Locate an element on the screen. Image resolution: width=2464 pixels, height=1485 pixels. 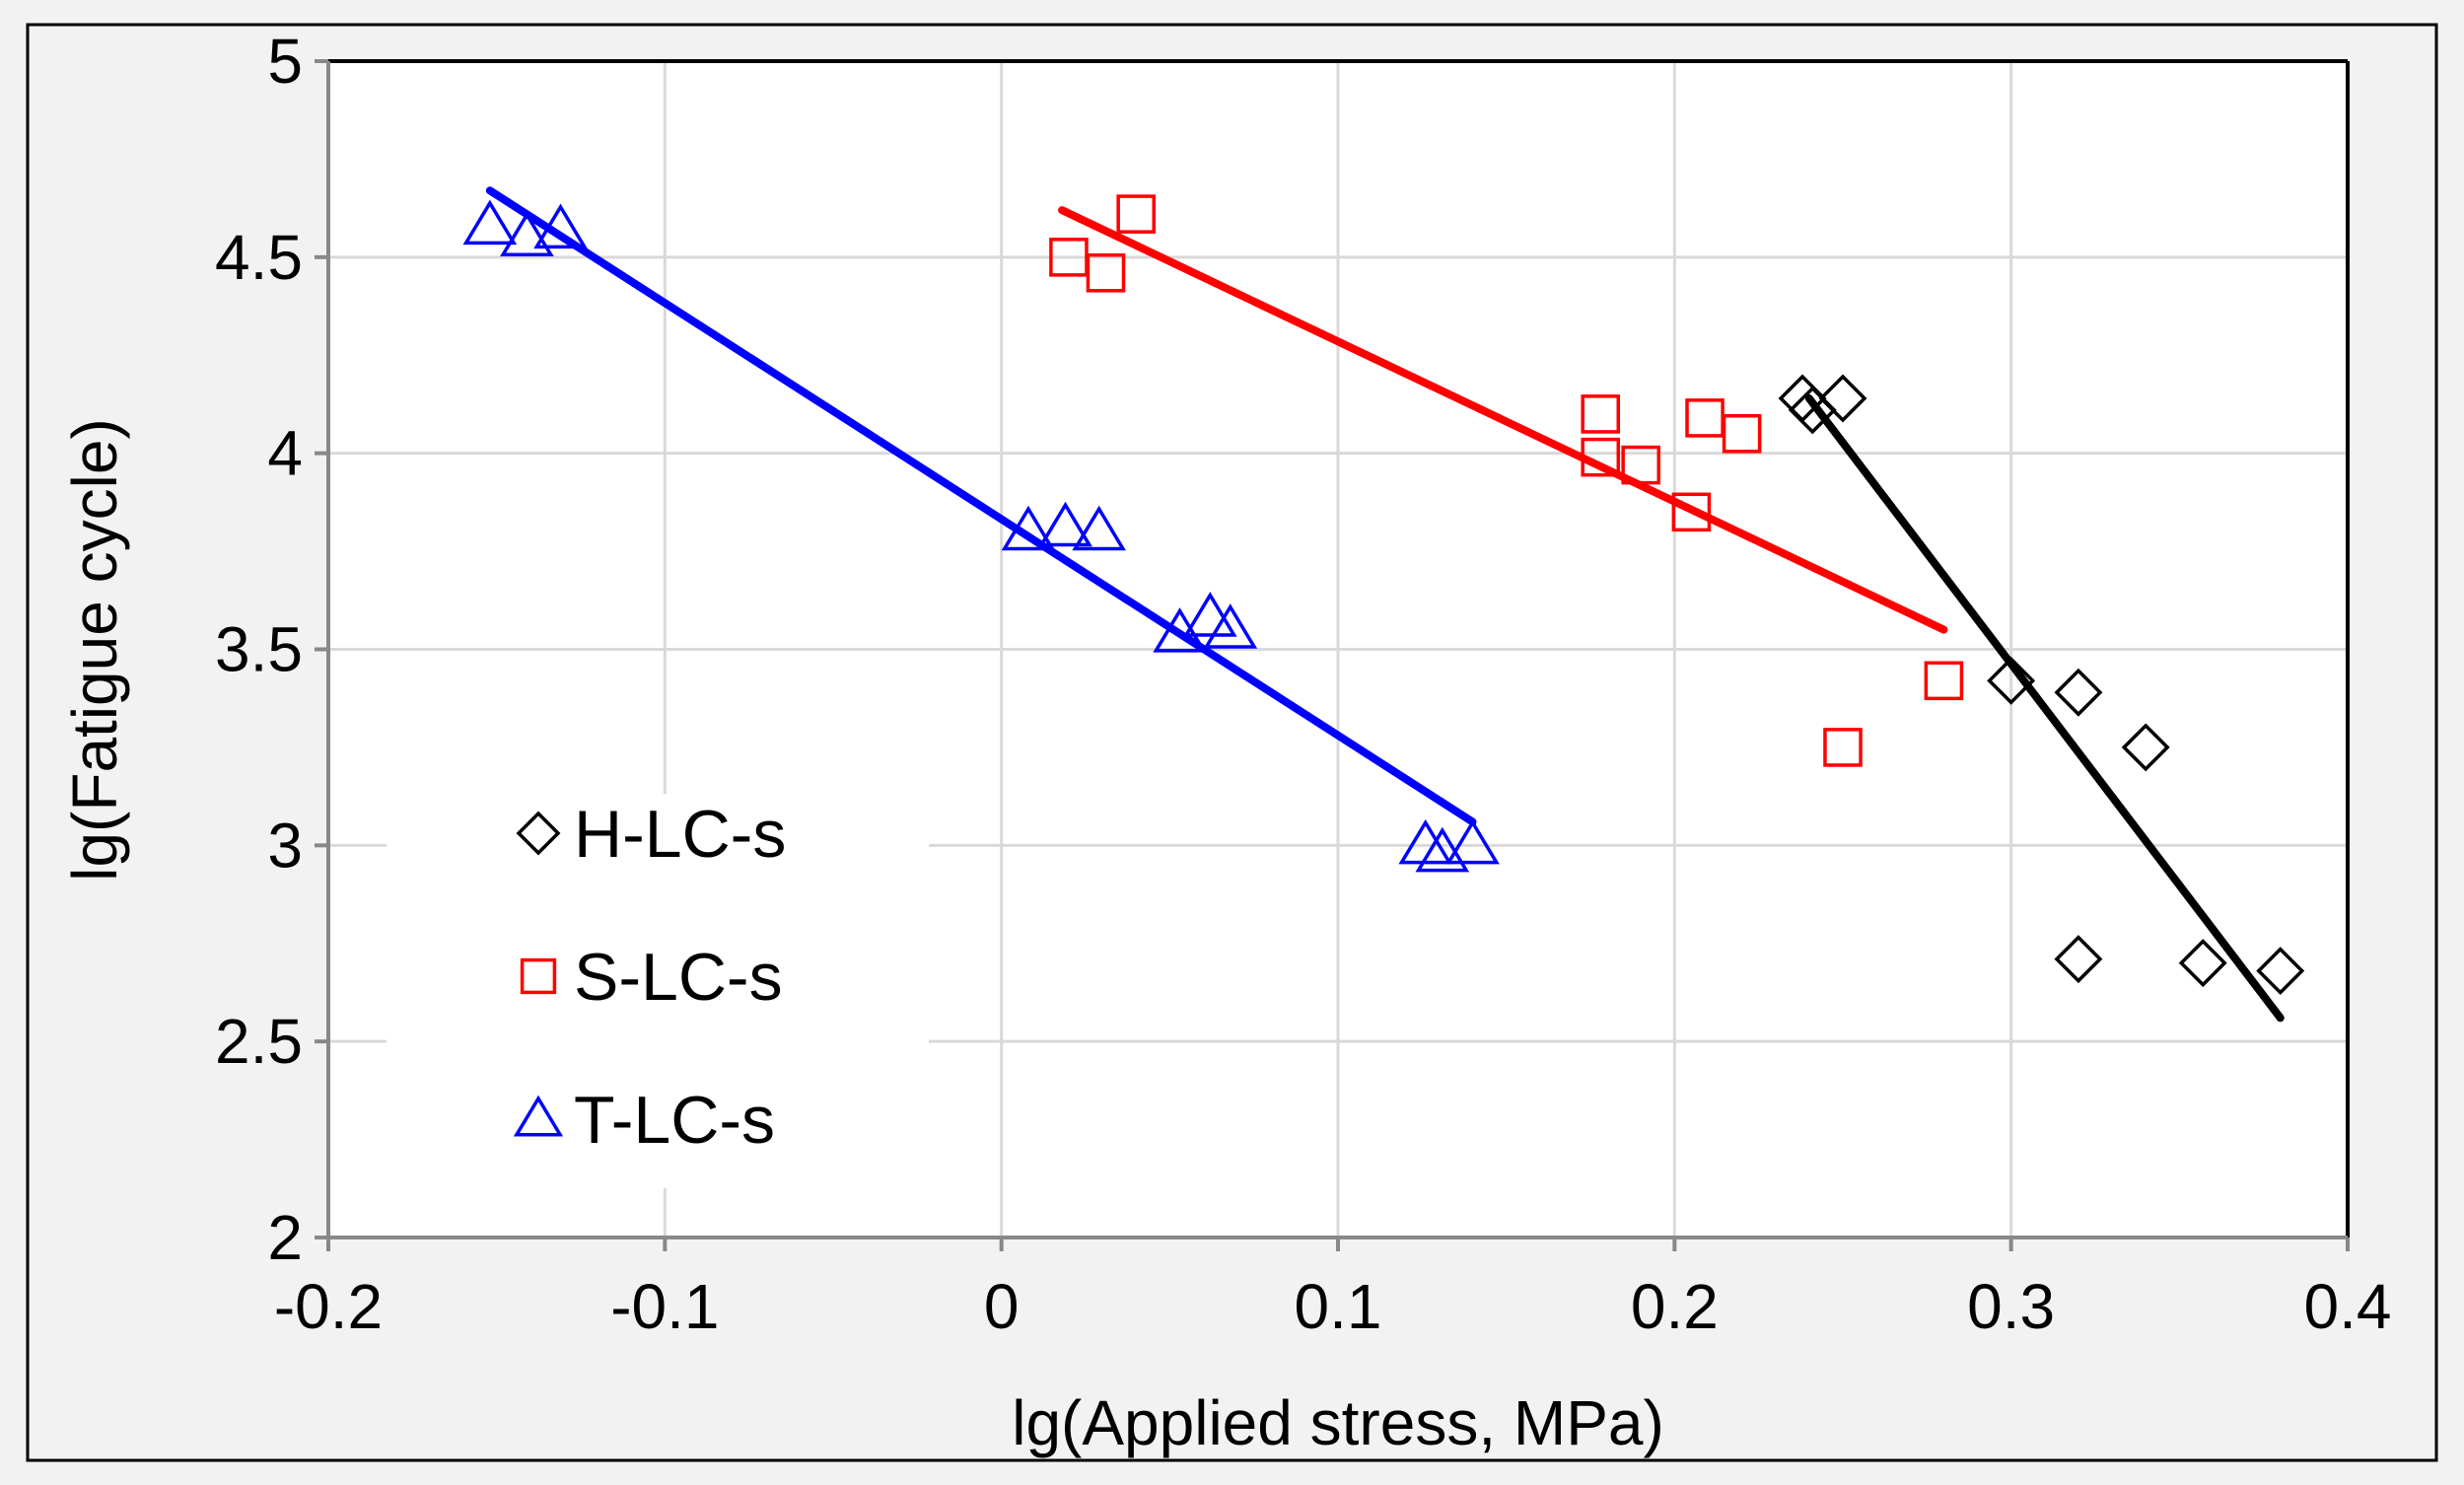
x-tick-label: -0.2 is located at coordinates (328, 1306).